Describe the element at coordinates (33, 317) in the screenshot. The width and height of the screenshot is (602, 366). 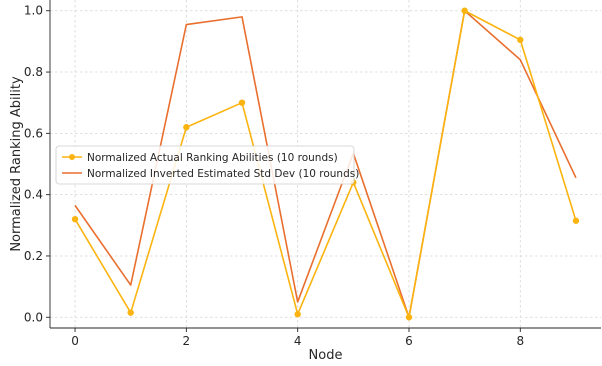
I see `y-tick-label: 0.0` at that location.